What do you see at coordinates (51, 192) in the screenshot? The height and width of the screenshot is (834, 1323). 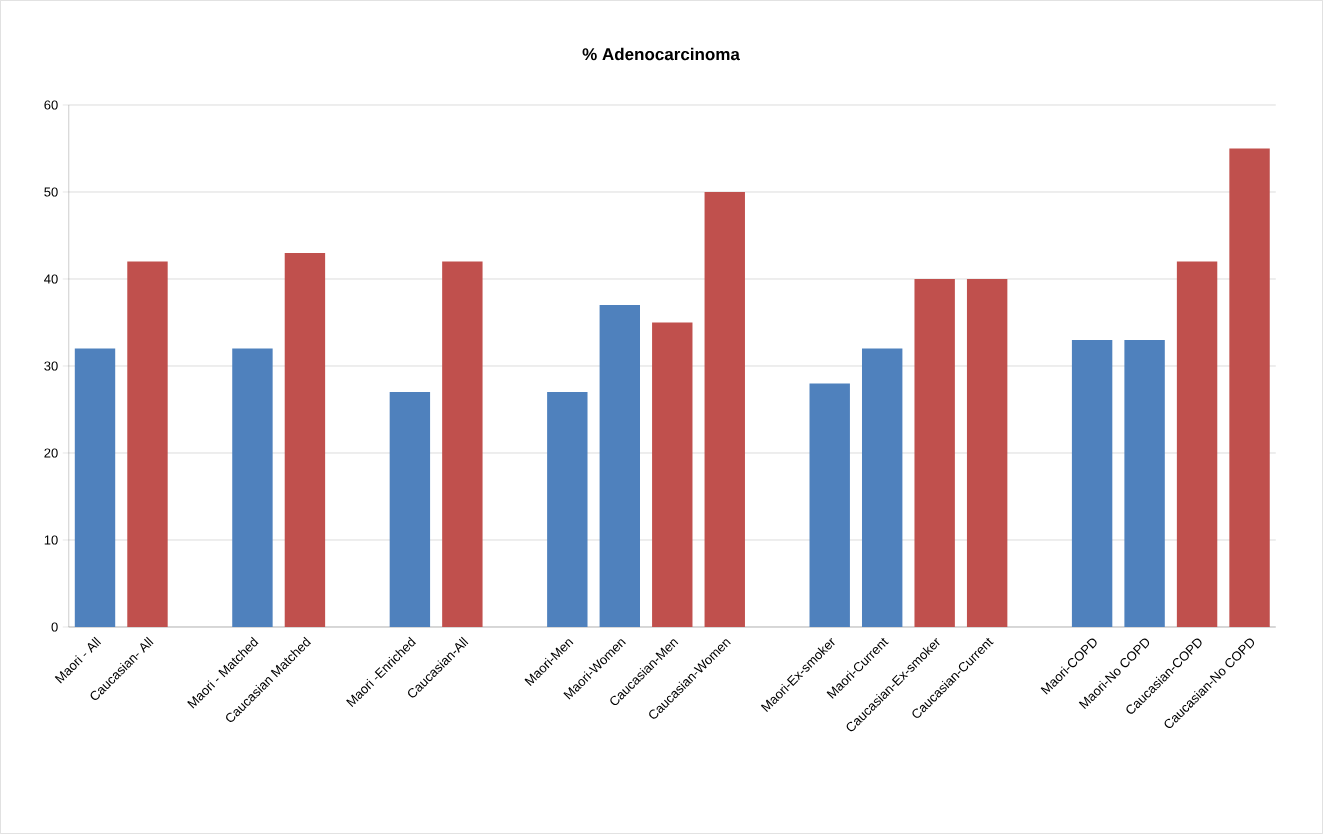 I see `y-tick-label: 50` at bounding box center [51, 192].